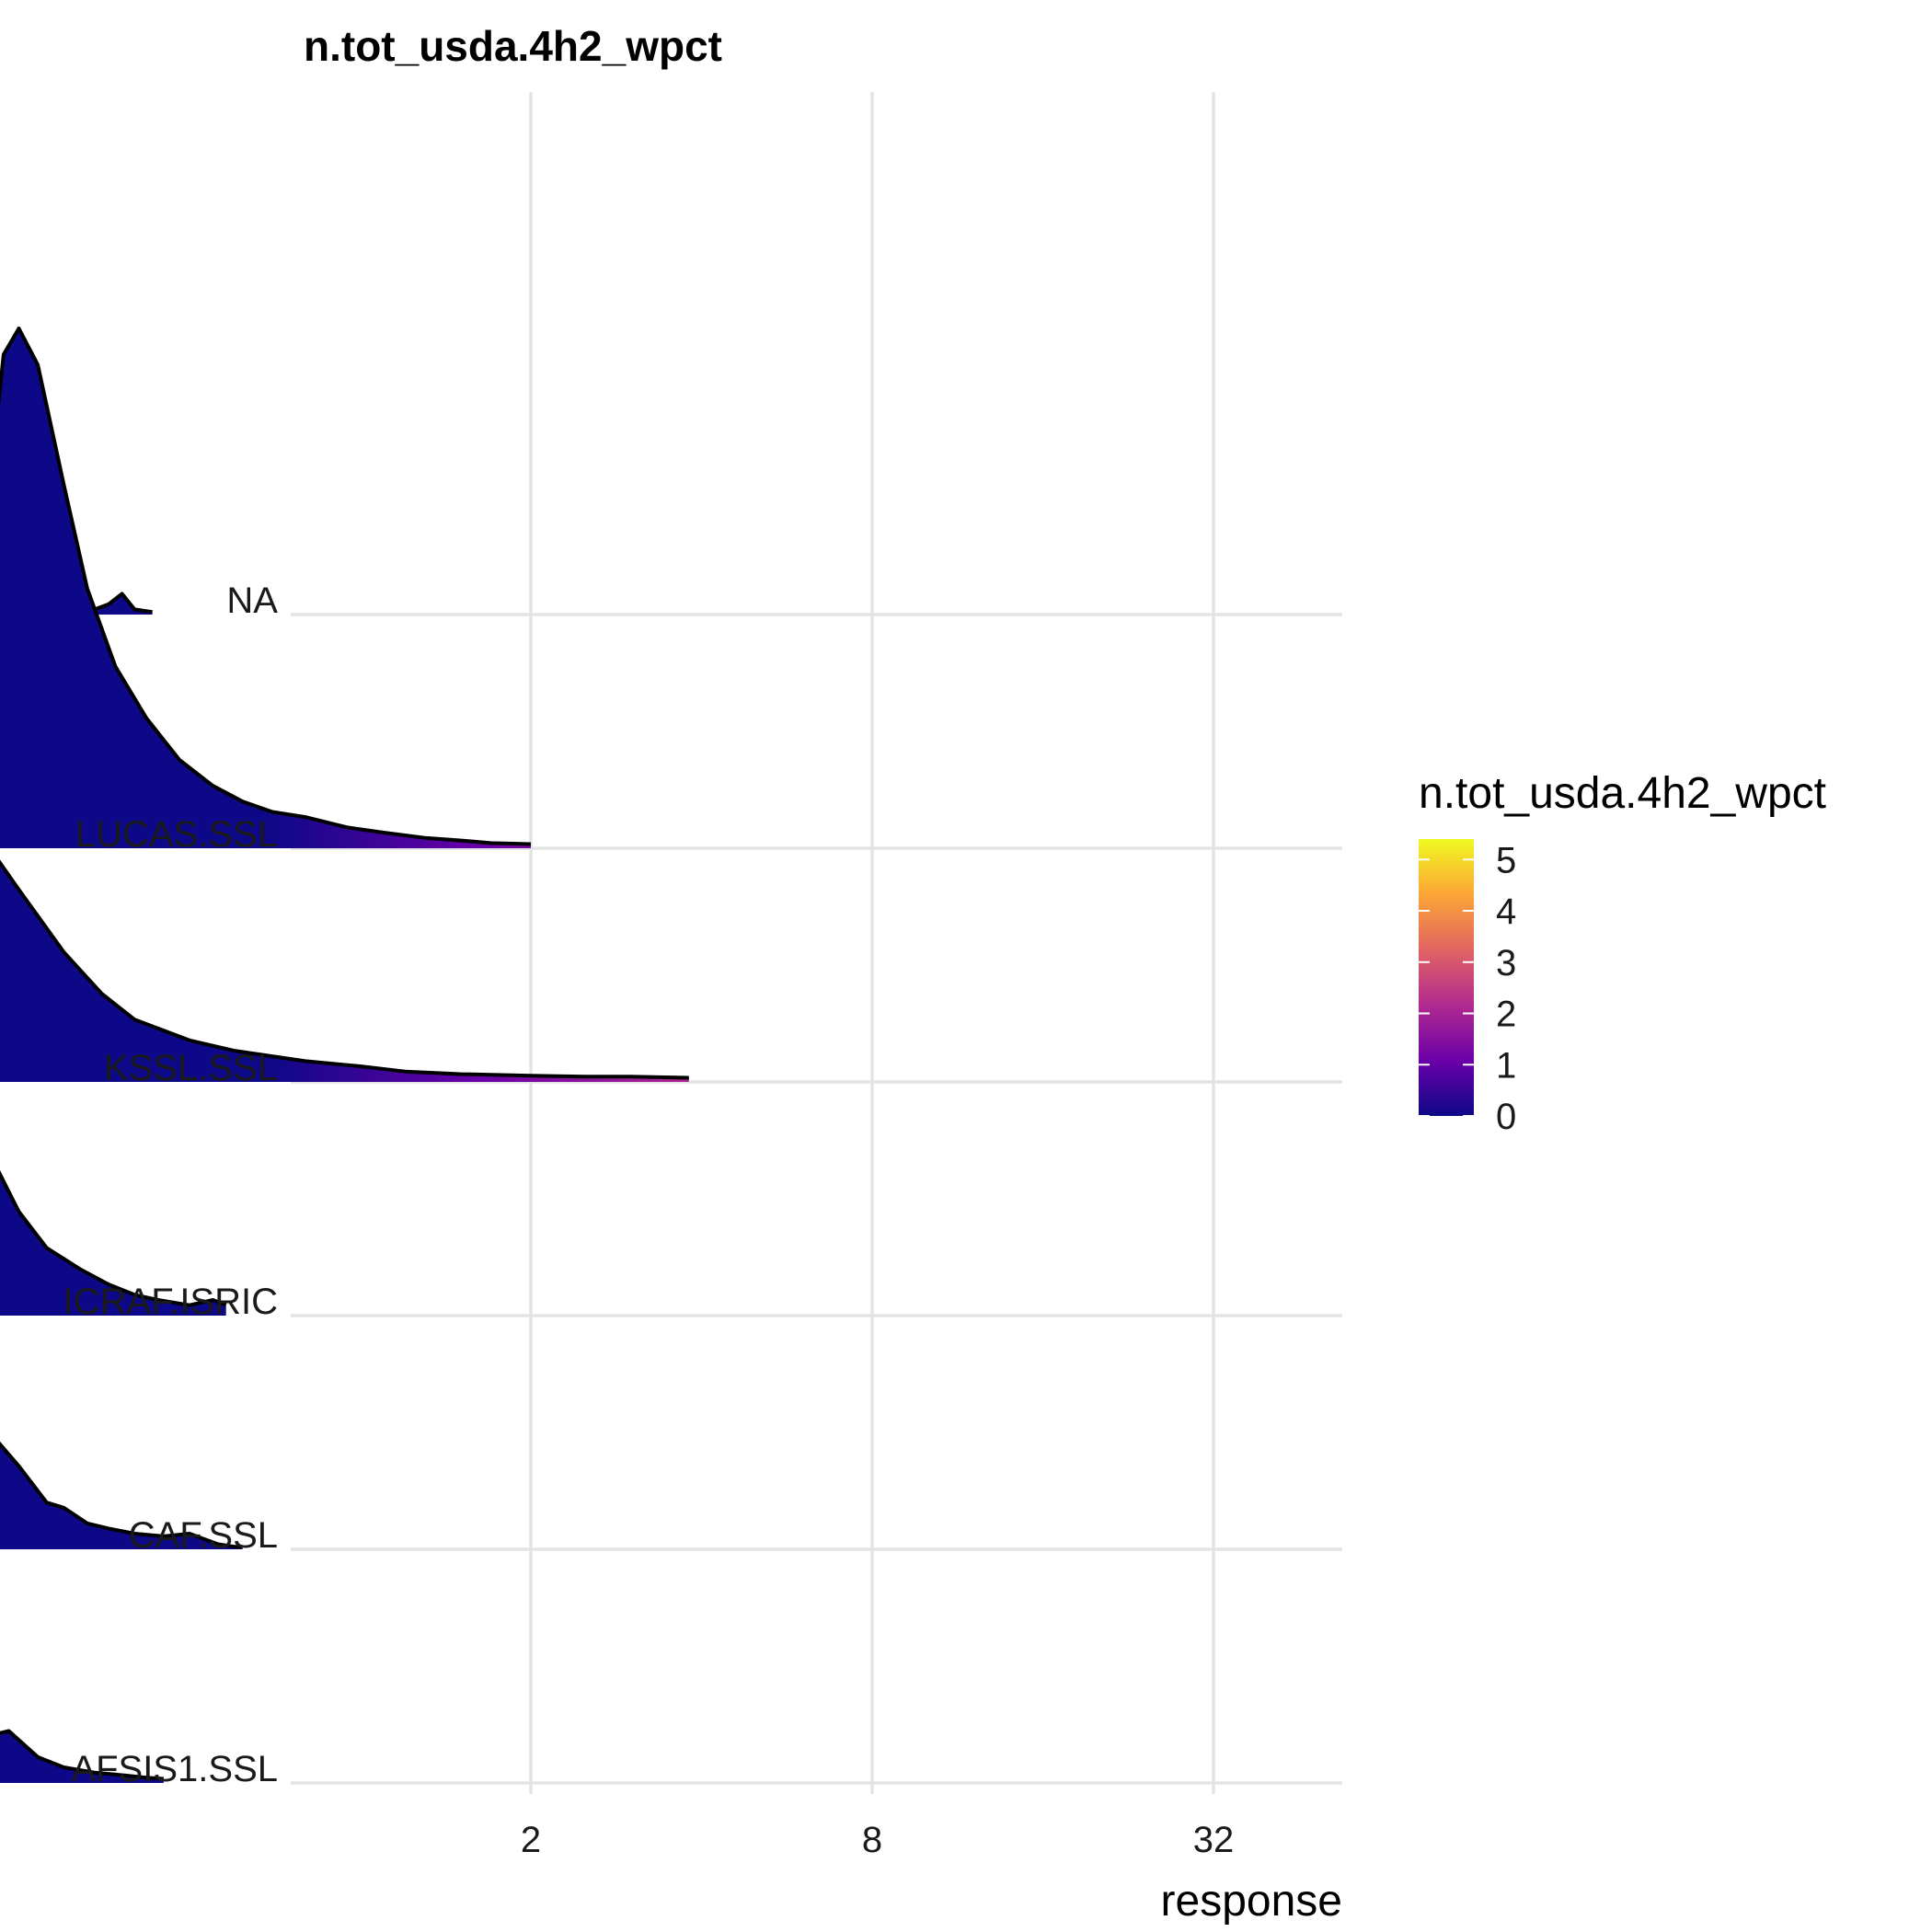 This screenshot has height=1932, width=1932. What do you see at coordinates (1622, 953) in the screenshot?
I see `color-legend: n.tot_usda.4h2_wpct 0 1 2 3 4 5` at bounding box center [1622, 953].